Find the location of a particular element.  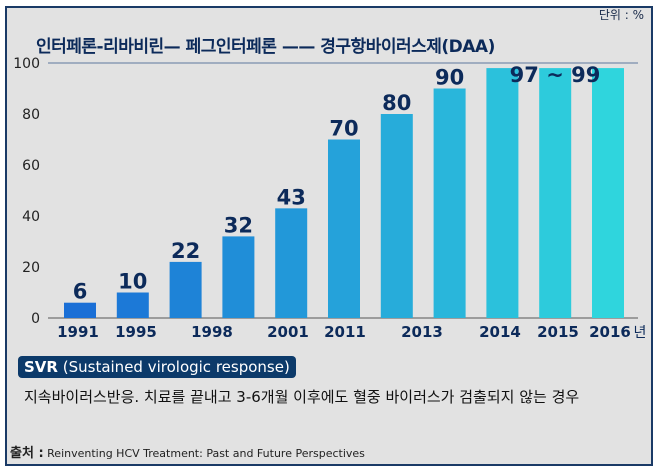

y-tick-label: 100 is located at coordinates (26, 64).